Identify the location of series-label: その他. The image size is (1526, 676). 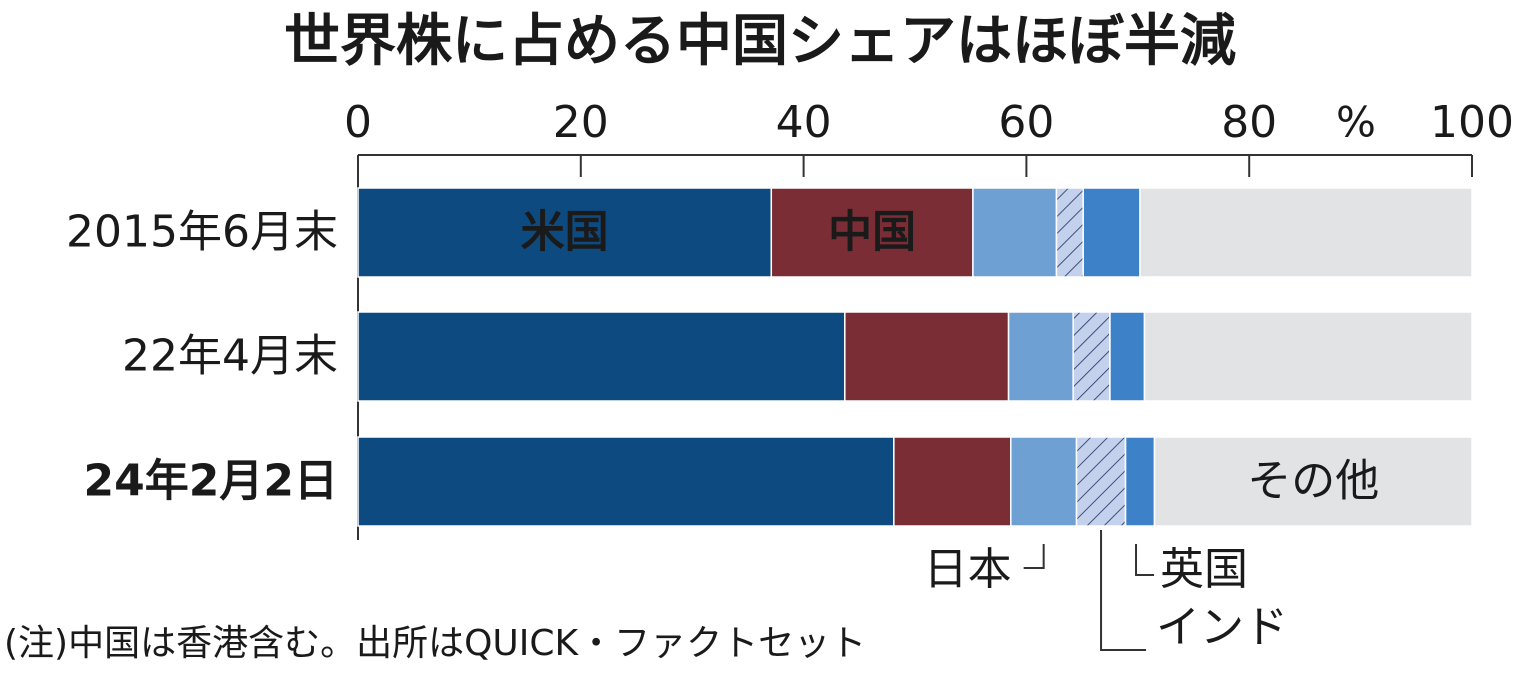
(1313, 481).